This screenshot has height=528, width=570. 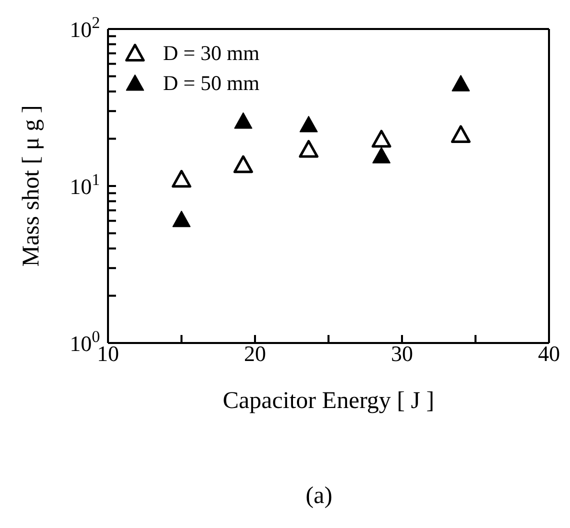 What do you see at coordinates (85, 184) in the screenshot?
I see `y-tick-label: 10$^{1}$` at bounding box center [85, 184].